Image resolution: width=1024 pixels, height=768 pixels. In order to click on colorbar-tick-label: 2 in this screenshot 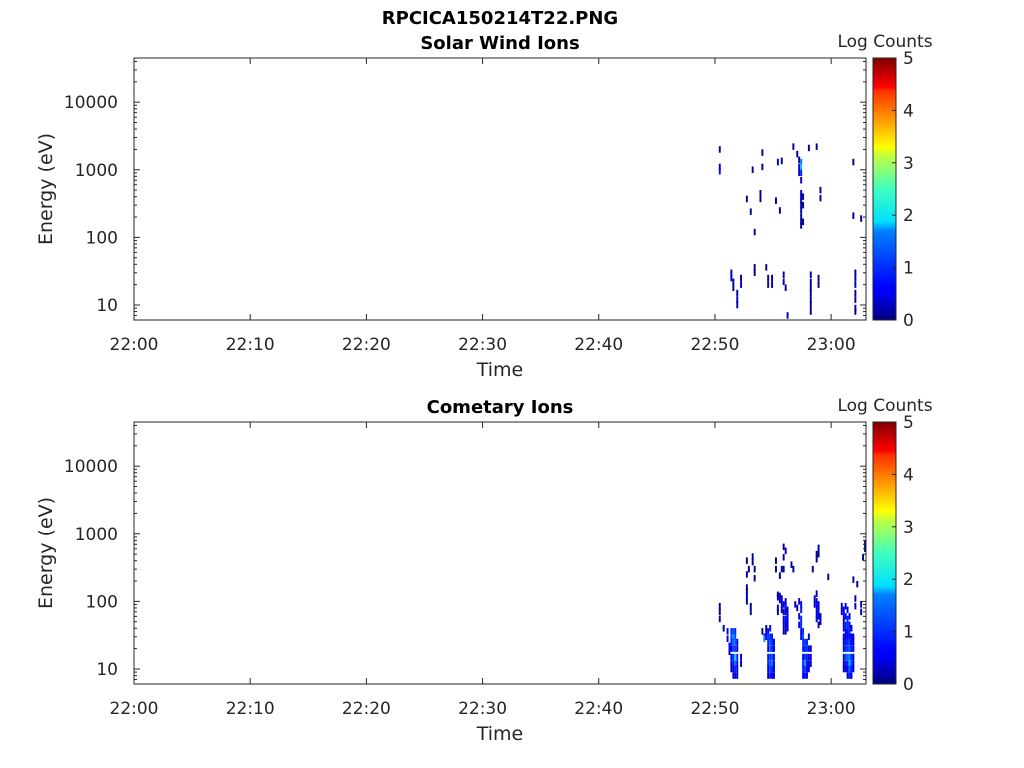, I will do `click(908, 580)`.